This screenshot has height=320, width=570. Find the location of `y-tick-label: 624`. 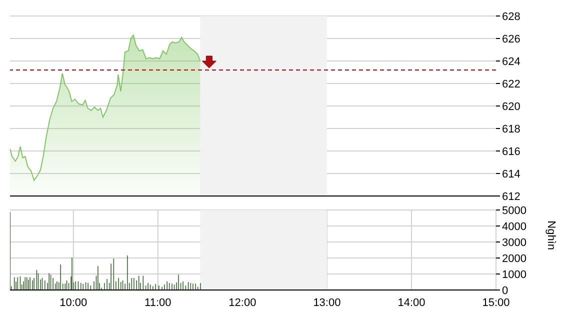

y-tick-label: 624 is located at coordinates (511, 62).